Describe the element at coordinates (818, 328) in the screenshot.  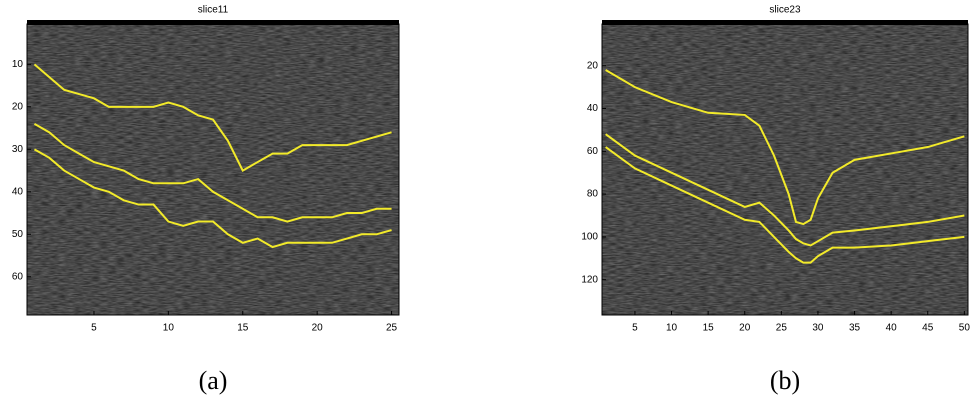
I see `x-tick-label: 30` at that location.